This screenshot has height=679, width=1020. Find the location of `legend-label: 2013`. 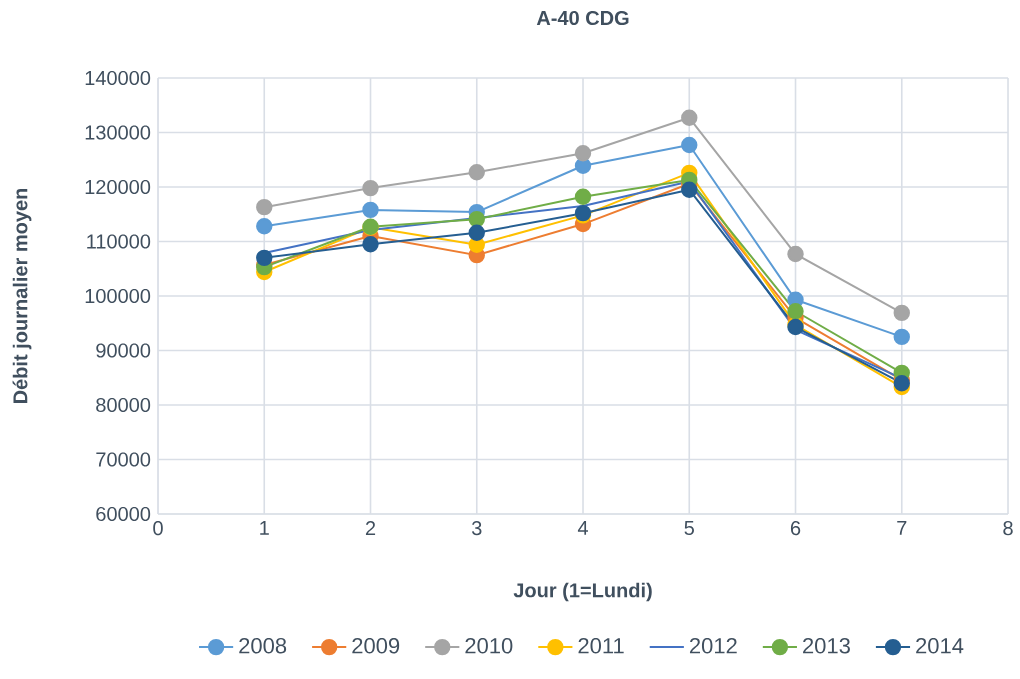

legend-label: 2013 is located at coordinates (826, 645).